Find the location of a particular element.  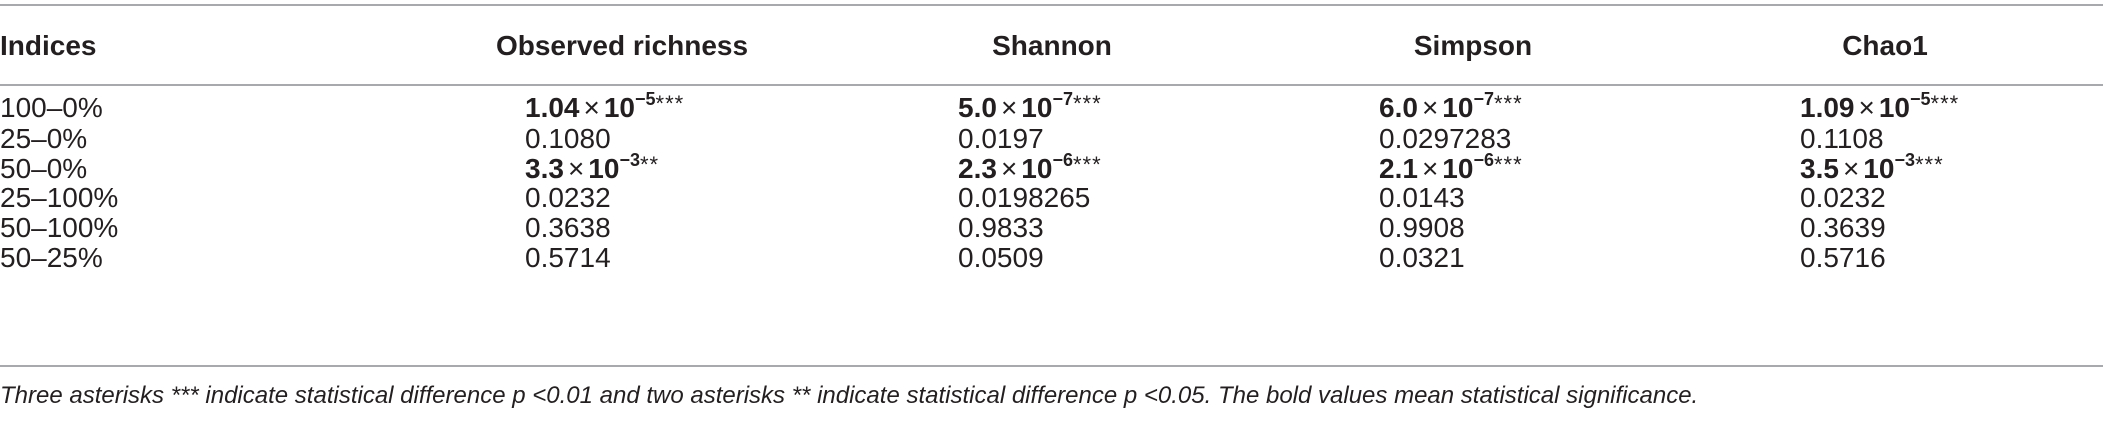

table-cell: 2.1 × 10−6*** is located at coordinates (1451, 169).